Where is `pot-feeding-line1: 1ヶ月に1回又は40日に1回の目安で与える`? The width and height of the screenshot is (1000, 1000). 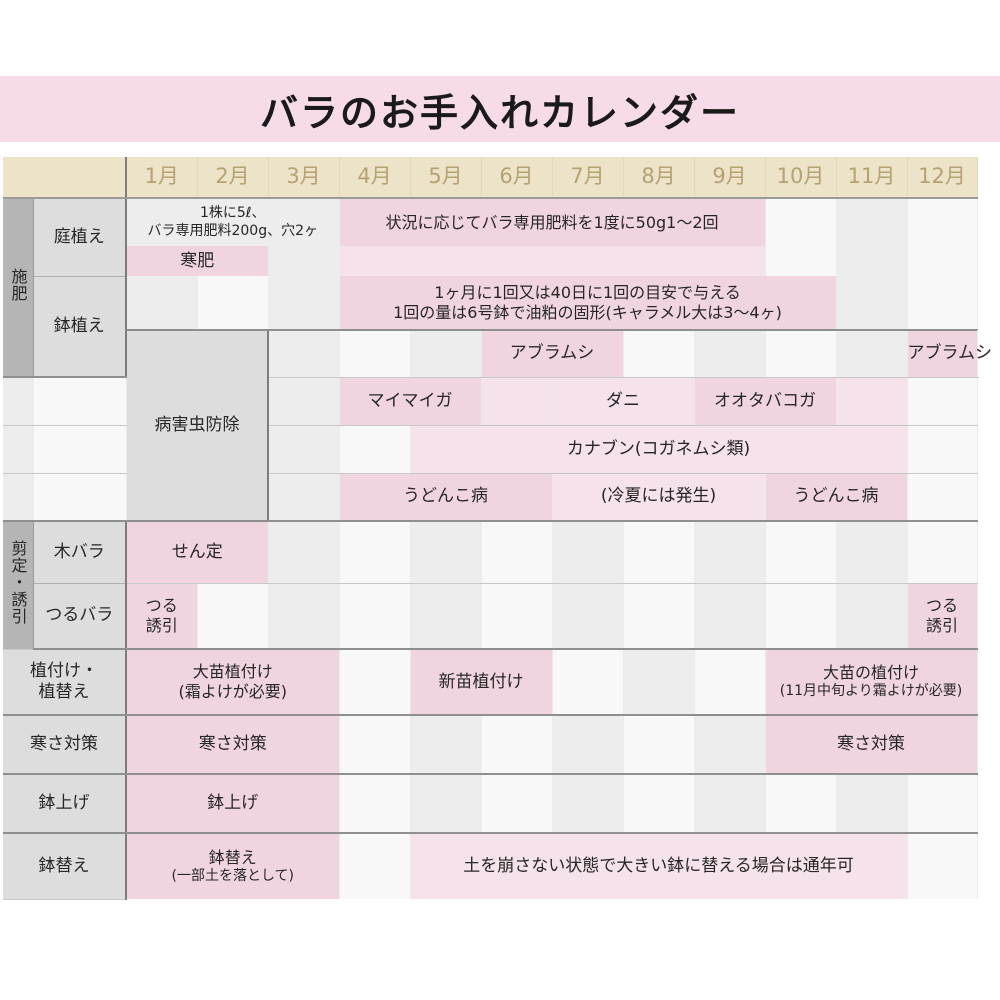 pot-feeding-line1: 1ヶ月に1回又は40日に1回の目安で与える is located at coordinates (587, 292).